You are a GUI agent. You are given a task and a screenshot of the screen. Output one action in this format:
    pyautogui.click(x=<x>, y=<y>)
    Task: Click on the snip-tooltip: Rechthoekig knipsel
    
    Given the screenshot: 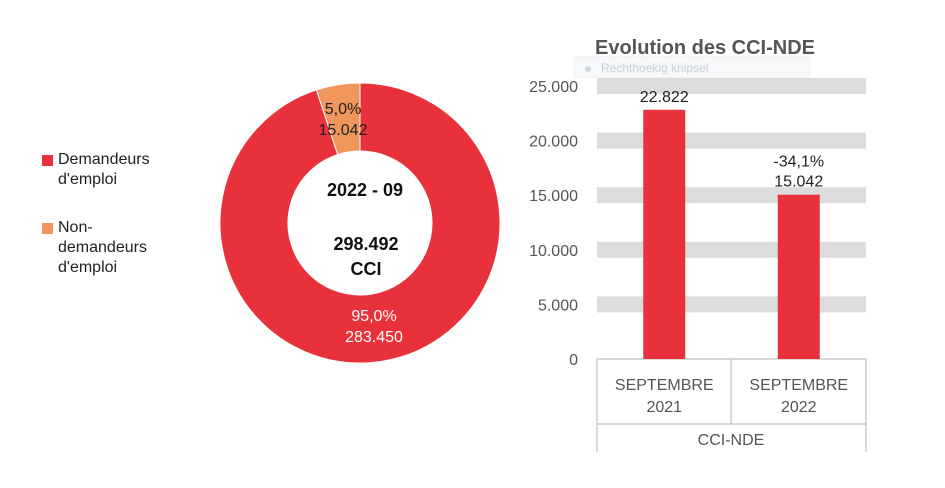 What is the action you would take?
    pyautogui.click(x=692, y=67)
    